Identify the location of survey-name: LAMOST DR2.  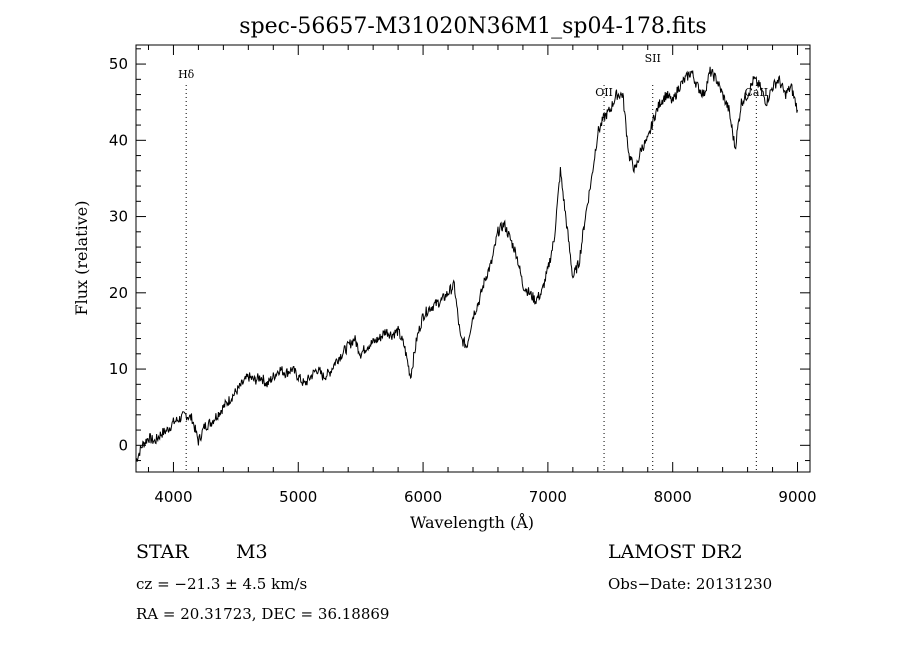
(675, 552).